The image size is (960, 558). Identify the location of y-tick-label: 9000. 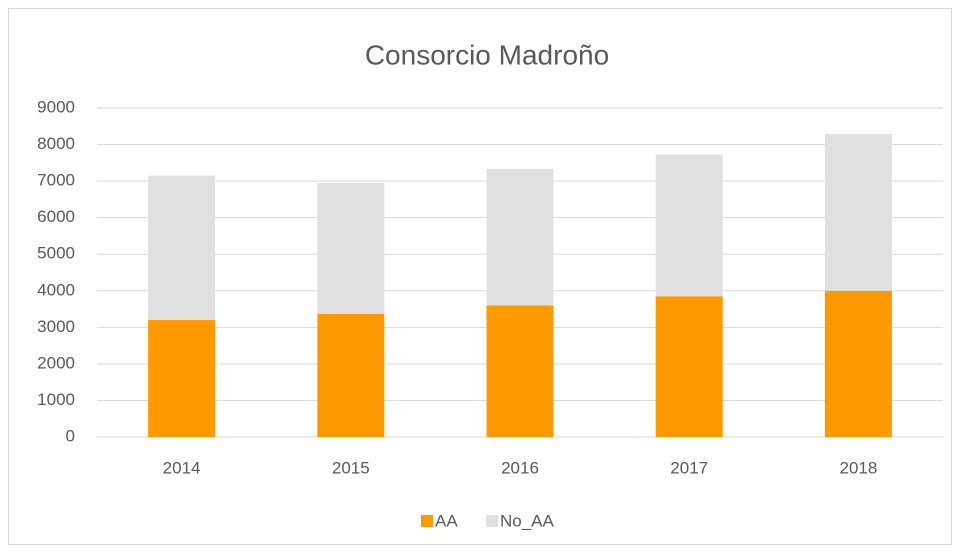
(56, 106).